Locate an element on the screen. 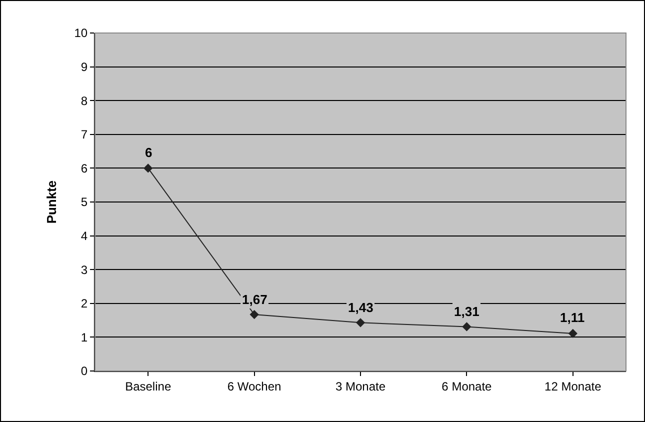 The height and width of the screenshot is (422, 645). x-tick-label: 6 Monate is located at coordinates (467, 386).